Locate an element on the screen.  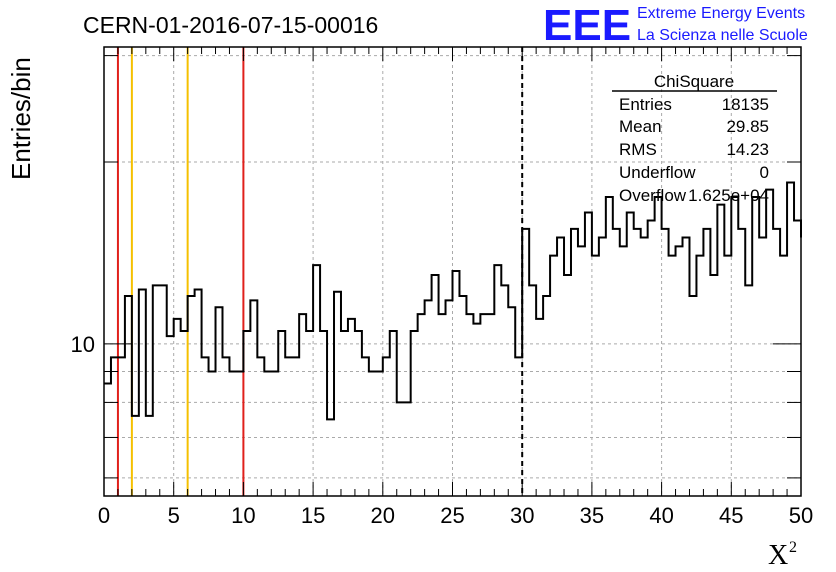
x-tick-label: 5 is located at coordinates (174, 515).